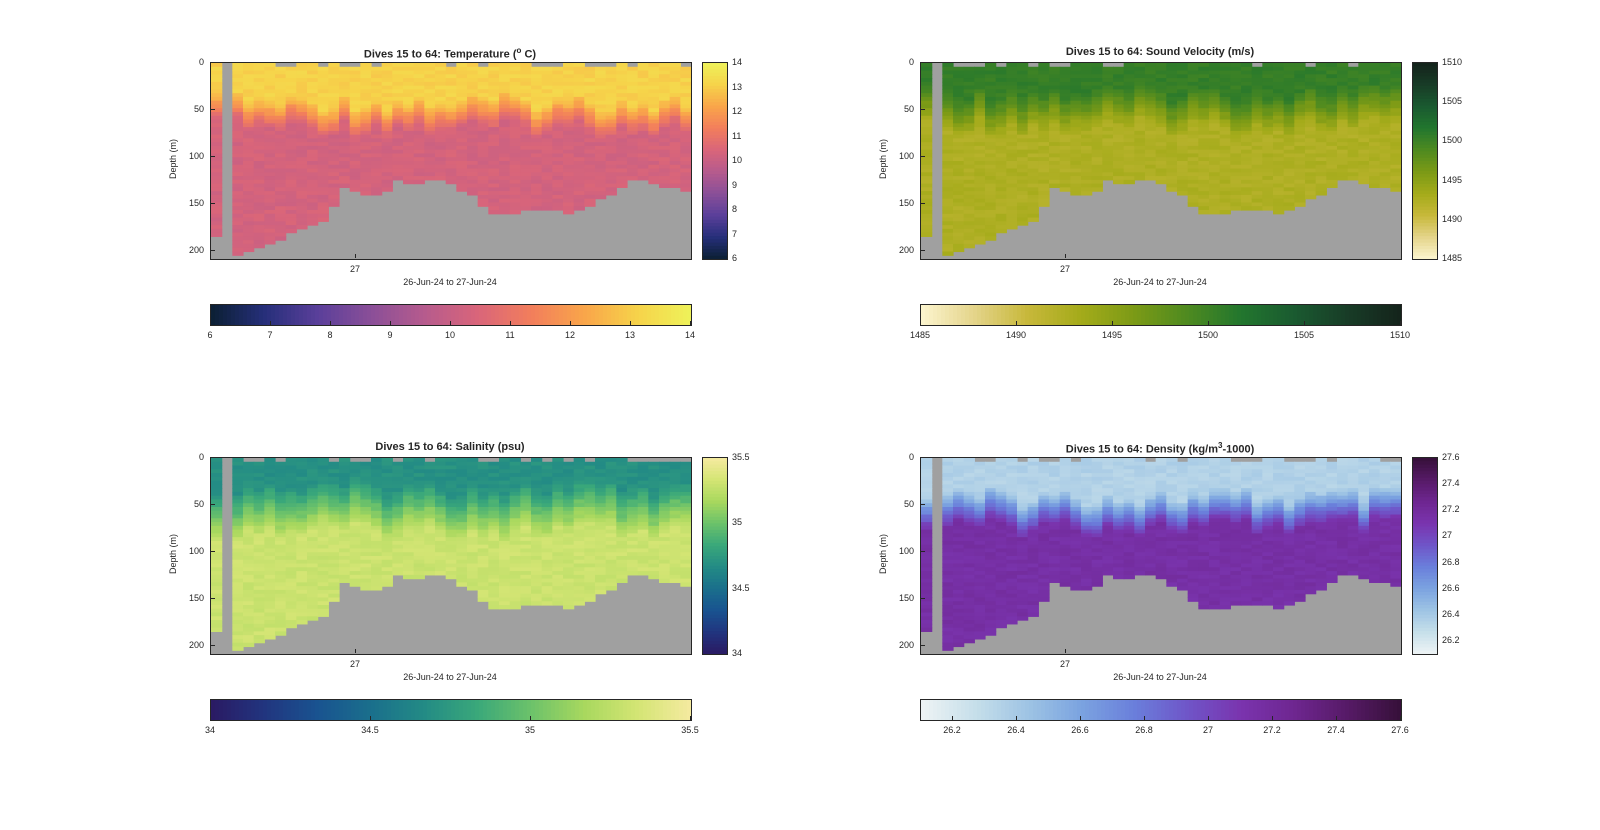 The image size is (1600, 830). Describe the element at coordinates (1452, 258) in the screenshot. I see `vertical-colorbar-tick-label: 1485` at that location.